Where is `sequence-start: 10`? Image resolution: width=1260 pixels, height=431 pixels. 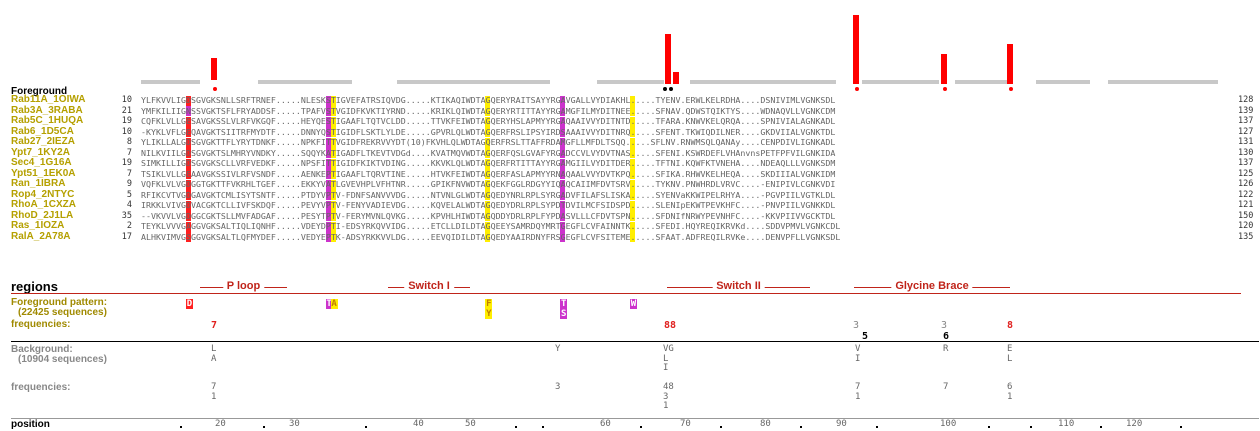 sequence-start: 10 is located at coordinates (126, 100).